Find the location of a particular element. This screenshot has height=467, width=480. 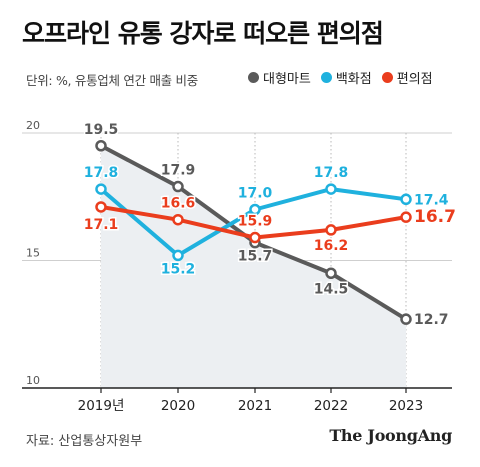

legend: 대형마트 백화점 편의점 is located at coordinates (340, 77).